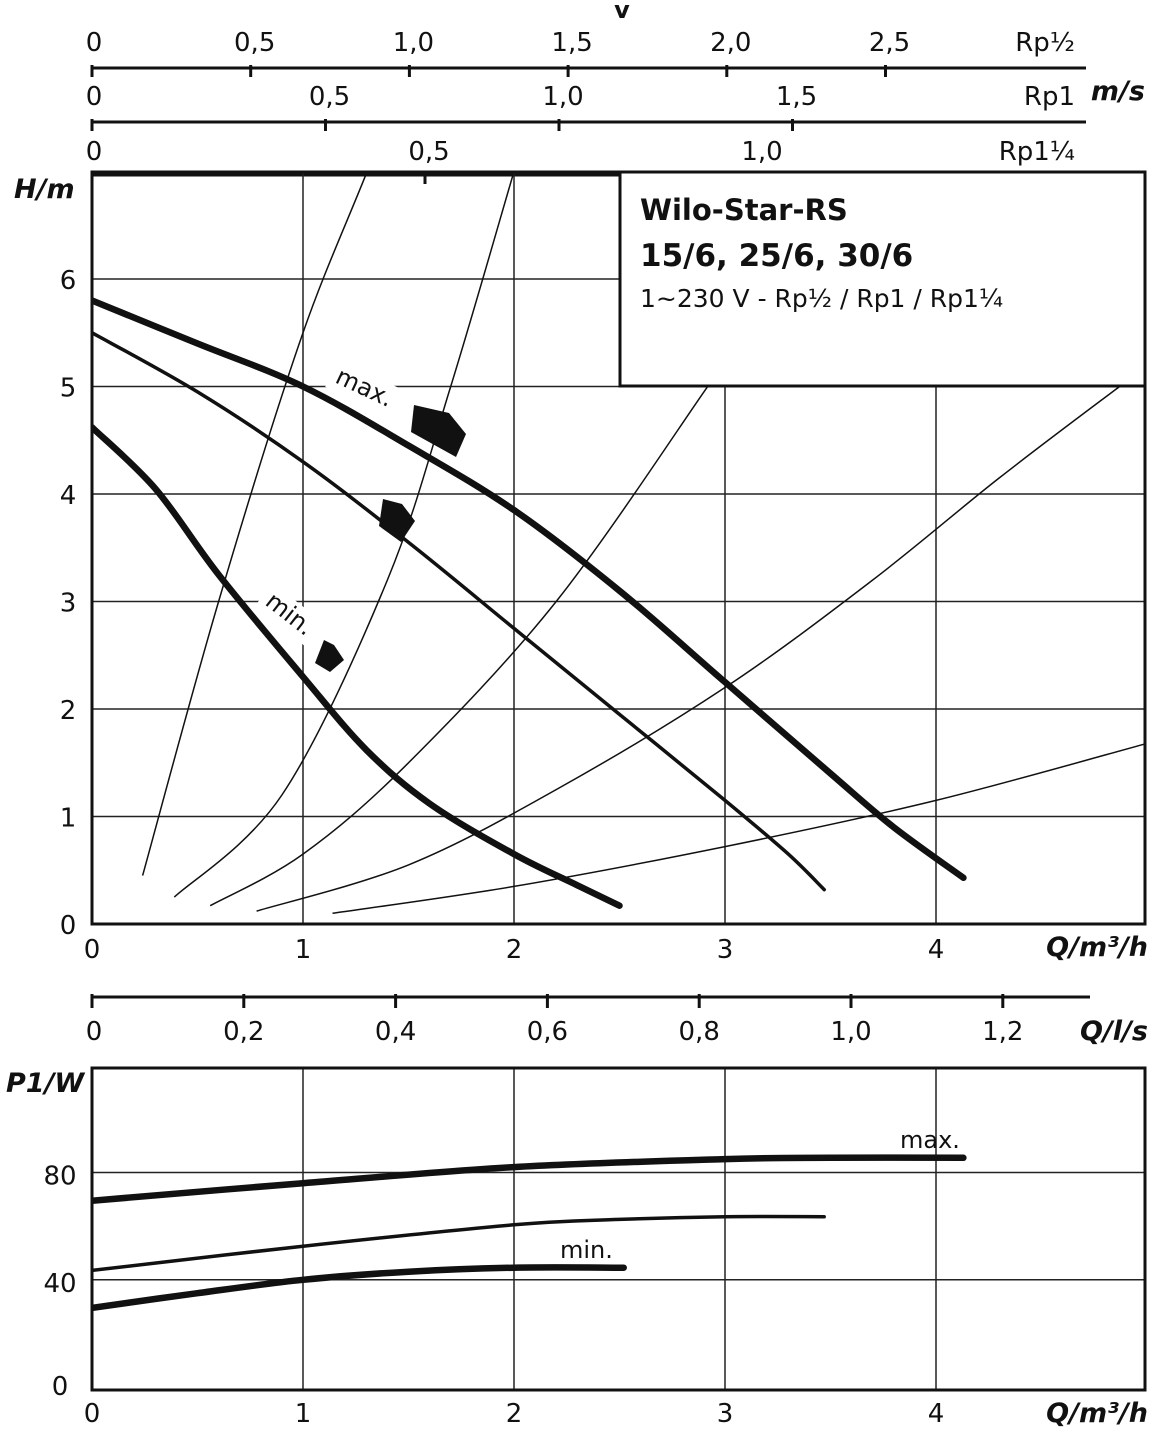  Describe the element at coordinates (45, 1083) in the screenshot. I see `power-y-axis-label: P1/W` at that location.